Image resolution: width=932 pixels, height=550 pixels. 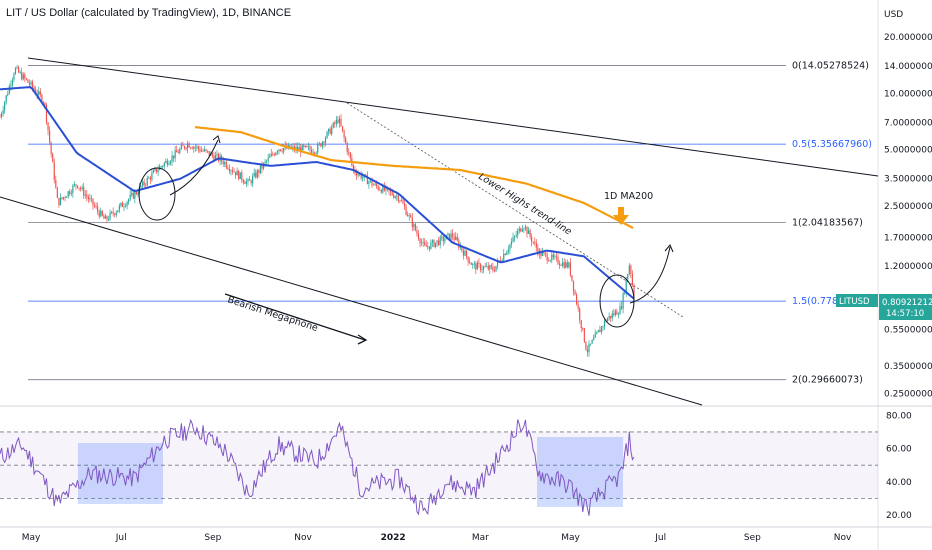 What do you see at coordinates (899, 483) in the screenshot?
I see `rsi-tick-2: 40.00` at bounding box center [899, 483].